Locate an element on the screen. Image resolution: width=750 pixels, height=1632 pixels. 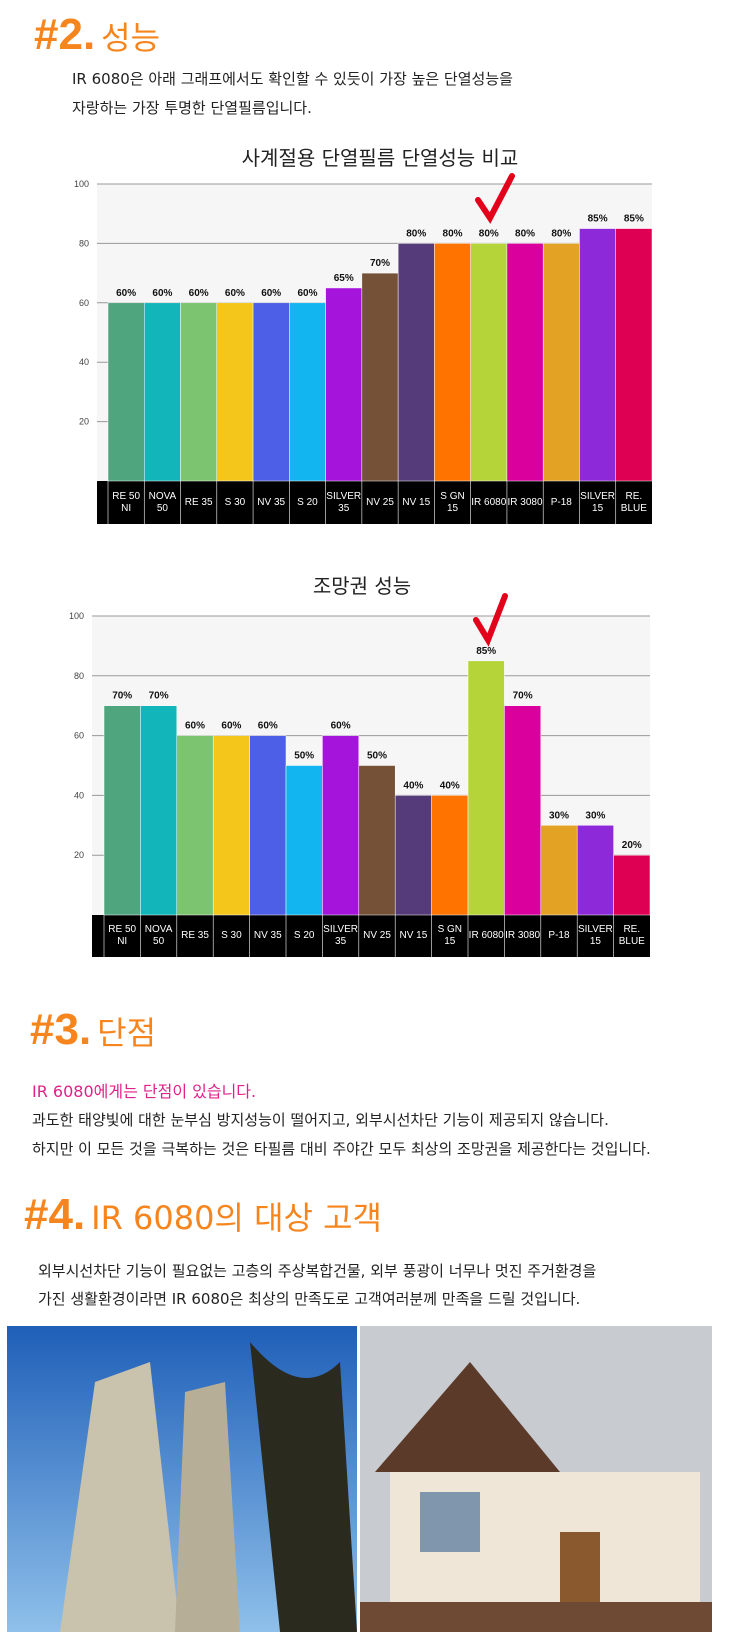
chart-title: 사계절용 단열필름 단열성능 비교 is located at coordinates (380, 158).